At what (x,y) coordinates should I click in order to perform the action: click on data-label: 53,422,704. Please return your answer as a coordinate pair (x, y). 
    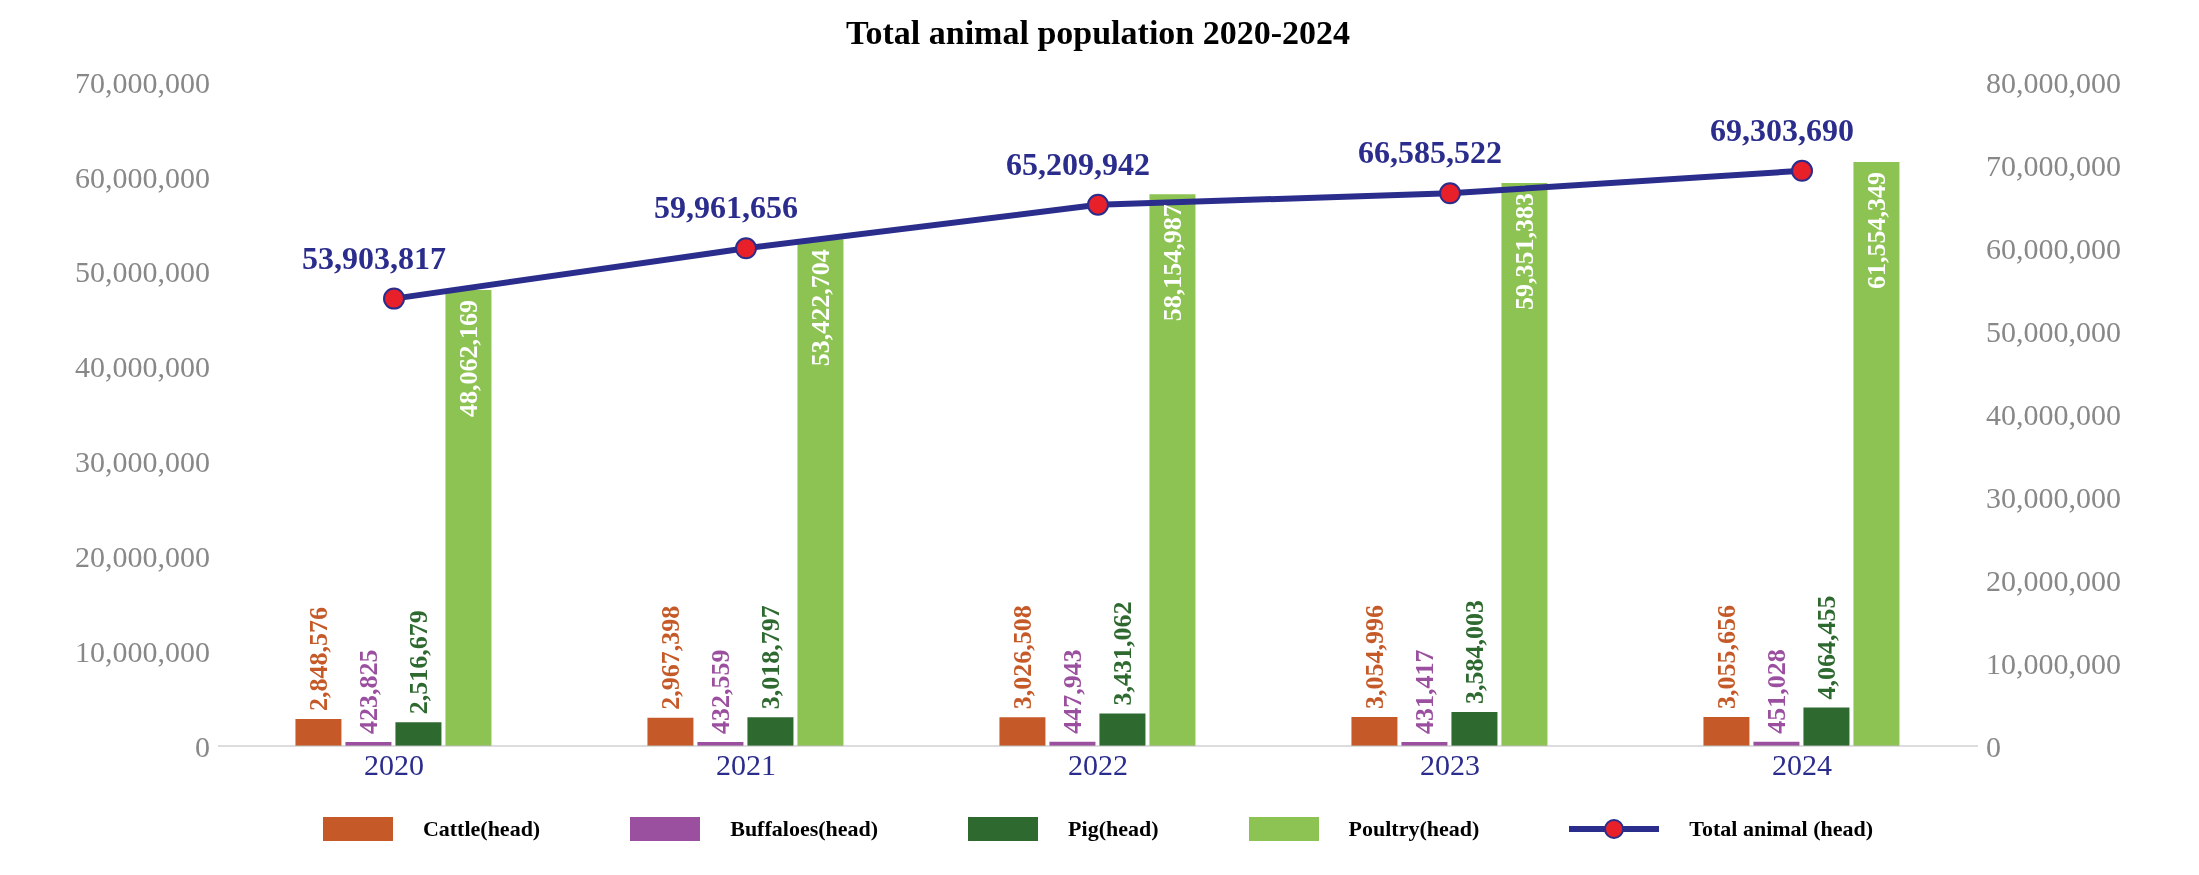
    Looking at the image, I should click on (820, 308).